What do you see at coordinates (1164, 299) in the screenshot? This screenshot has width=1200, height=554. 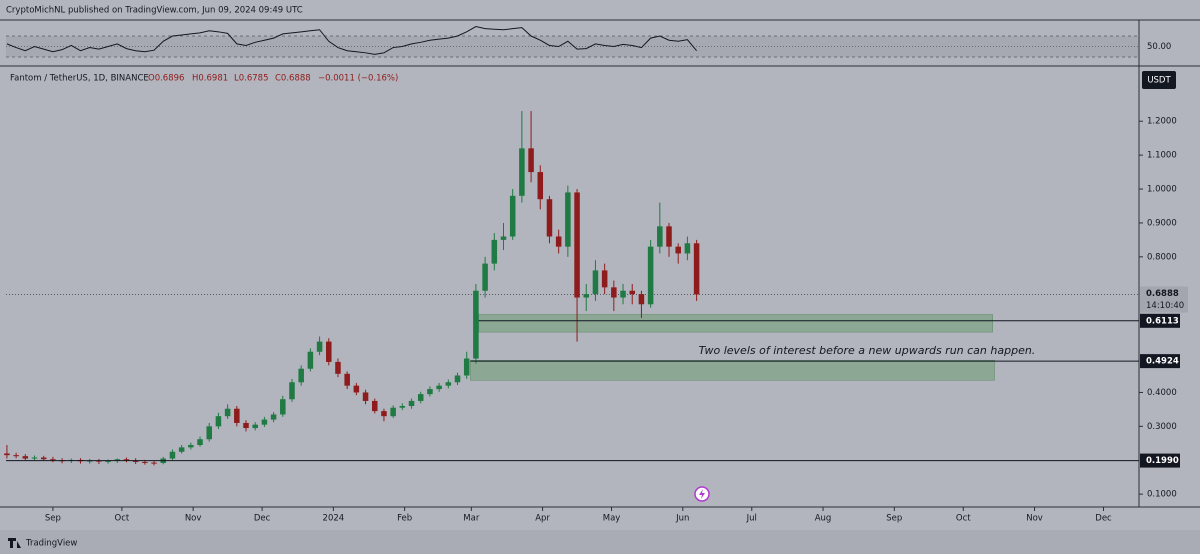 I see `last-price-box` at bounding box center [1164, 299].